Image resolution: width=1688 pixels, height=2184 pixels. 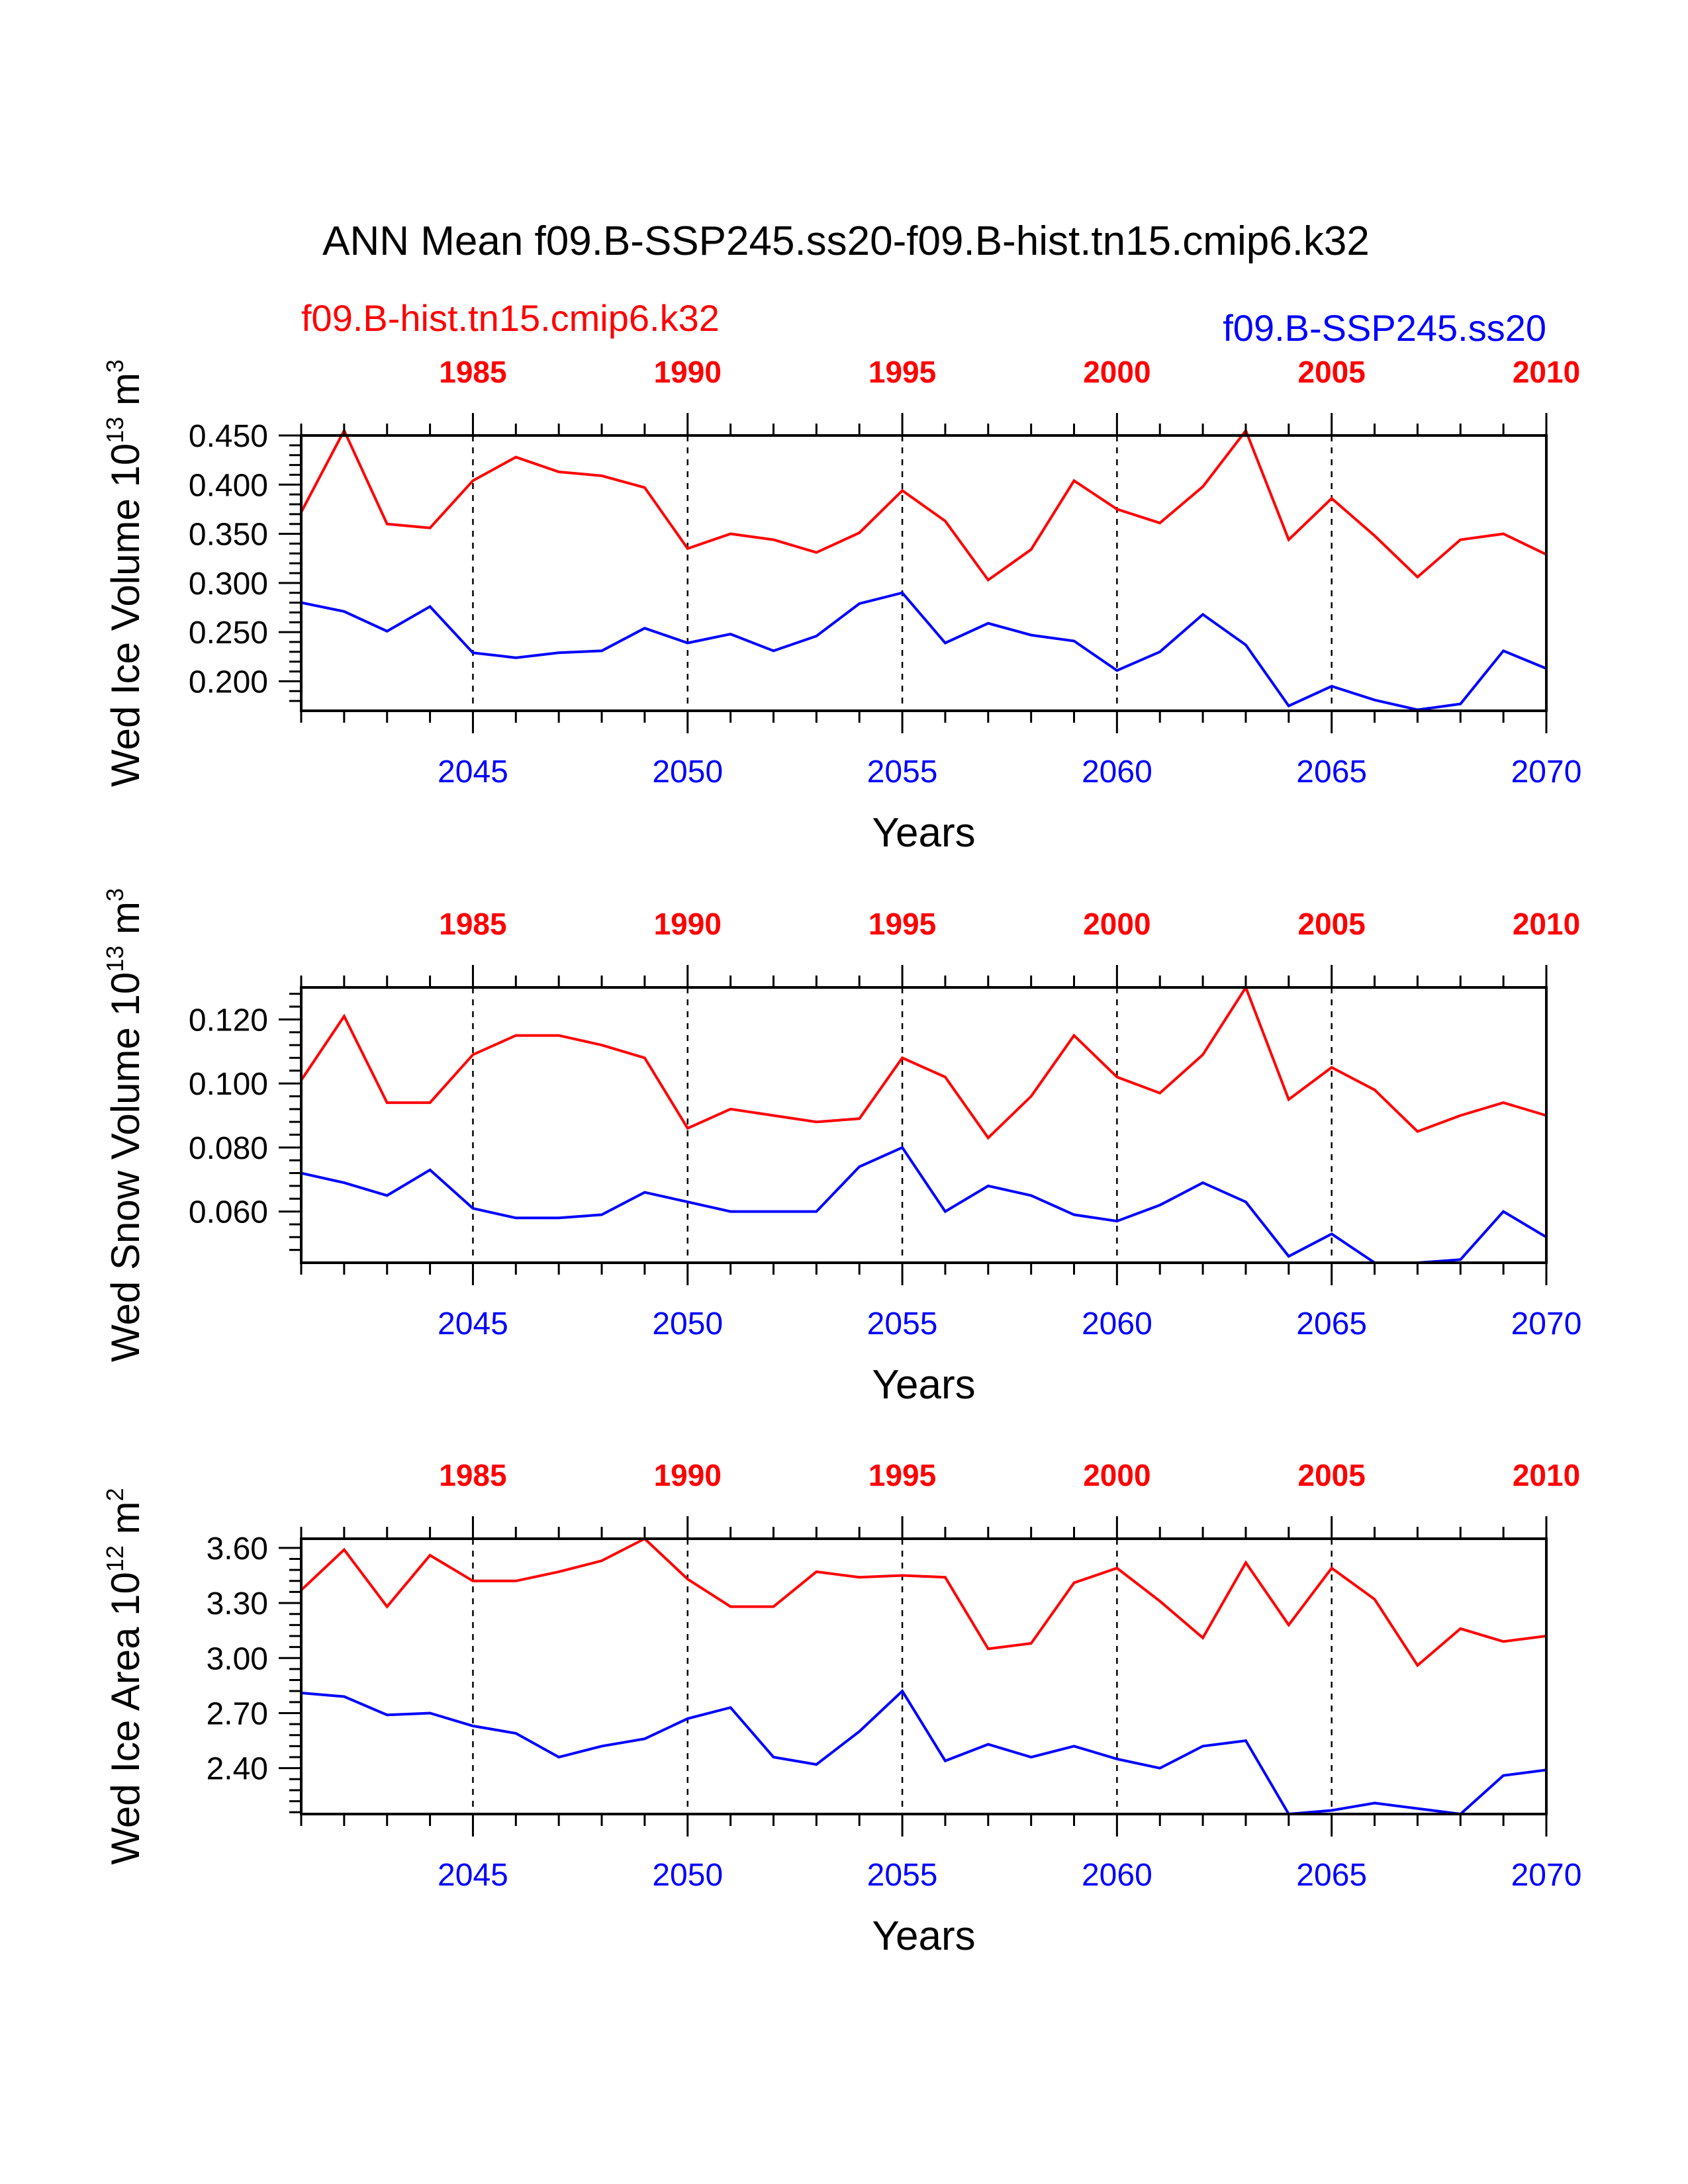 What do you see at coordinates (237, 1549) in the screenshot?
I see `y-tick-label: 3.60` at bounding box center [237, 1549].